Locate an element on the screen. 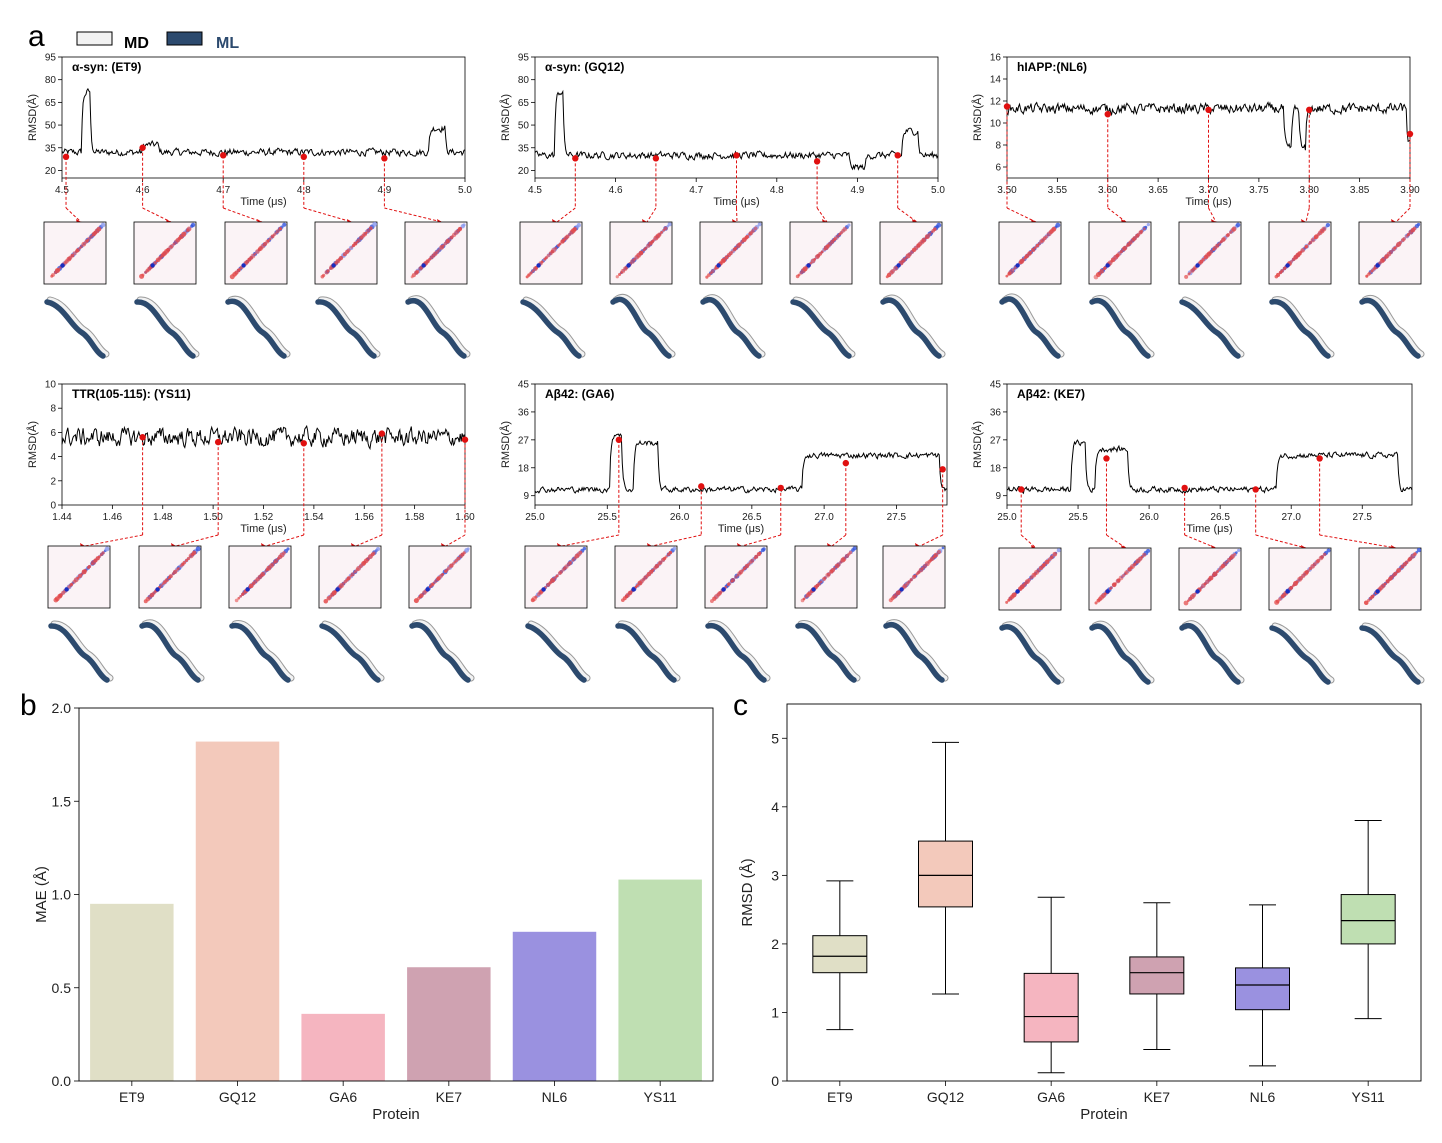 This screenshot has height=1143, width=1442. ts-ytick-label: 36 is located at coordinates (996, 412).